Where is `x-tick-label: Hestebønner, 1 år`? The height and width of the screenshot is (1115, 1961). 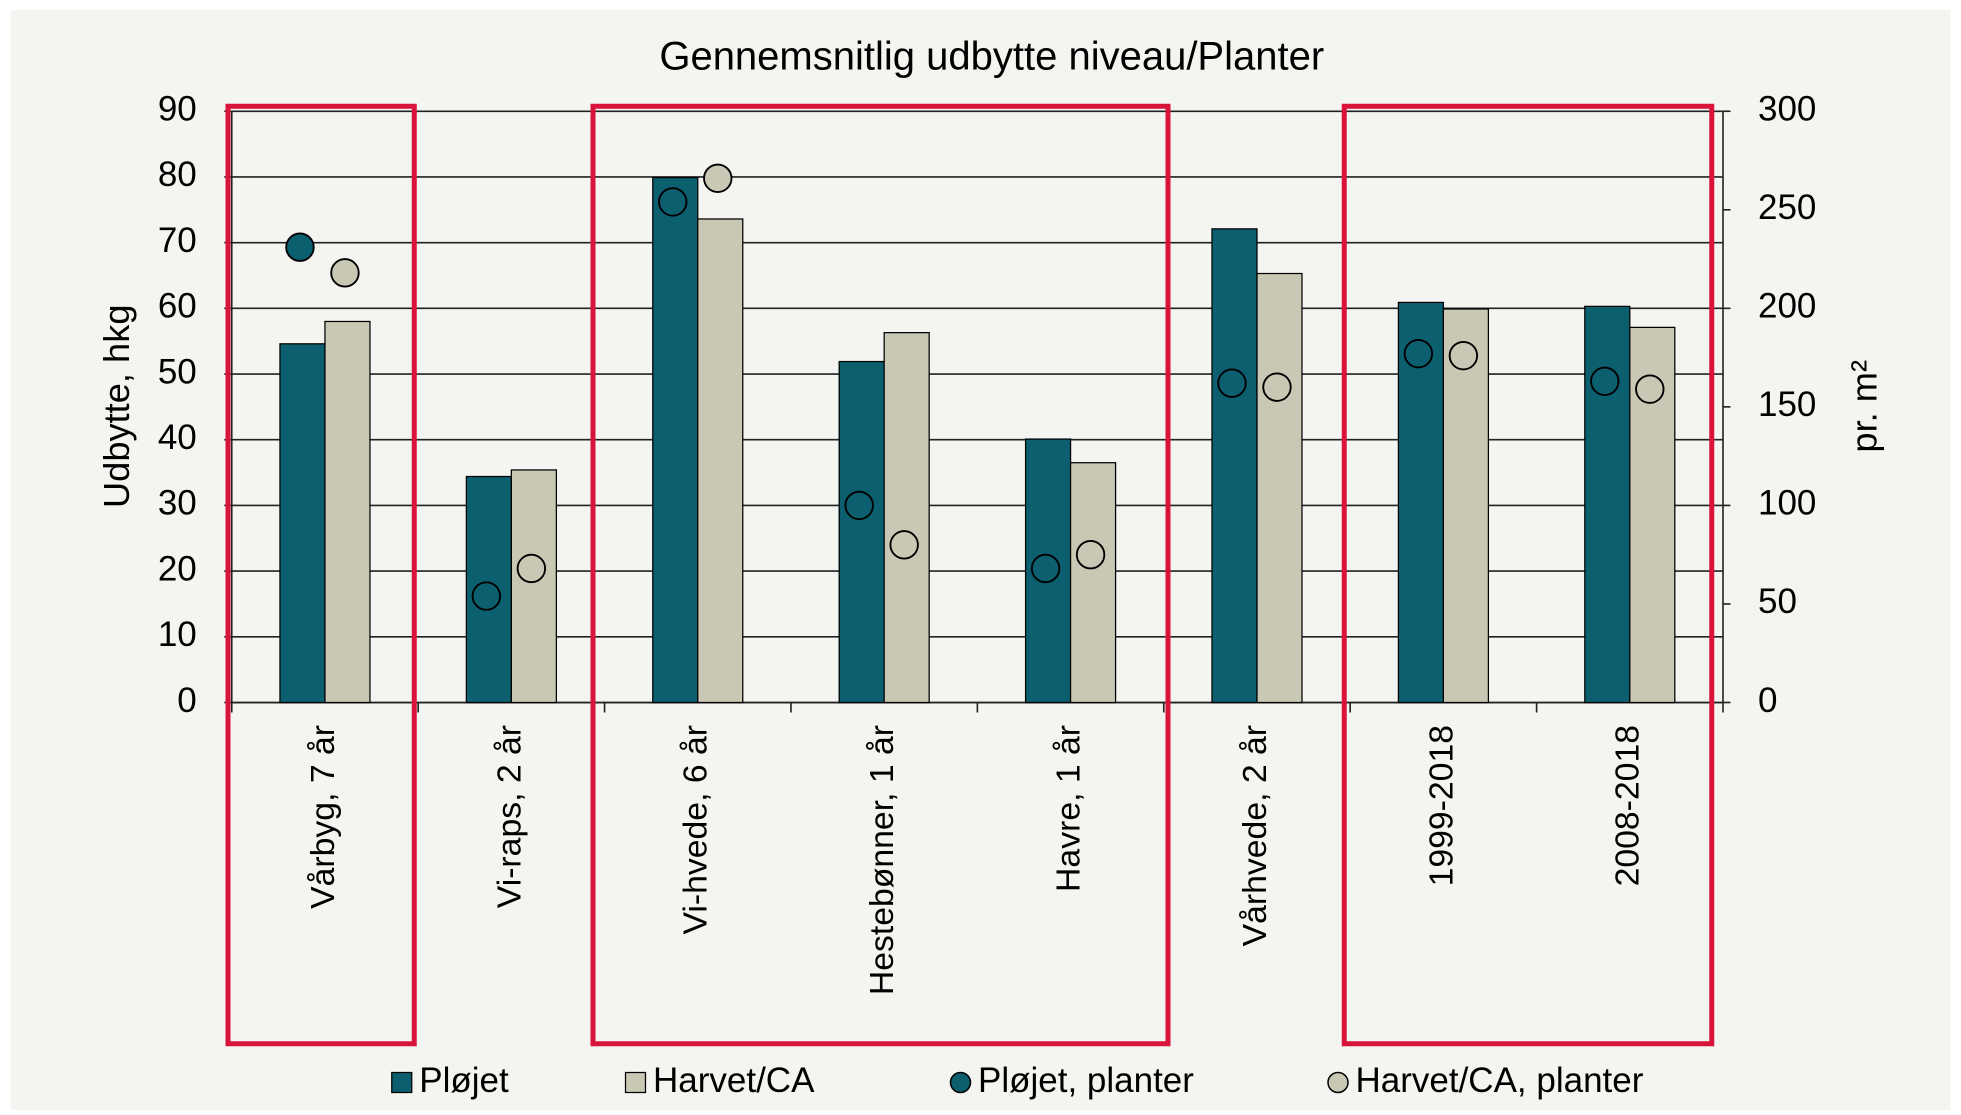 x-tick-label: Hestebønner, 1 år is located at coordinates (882, 860).